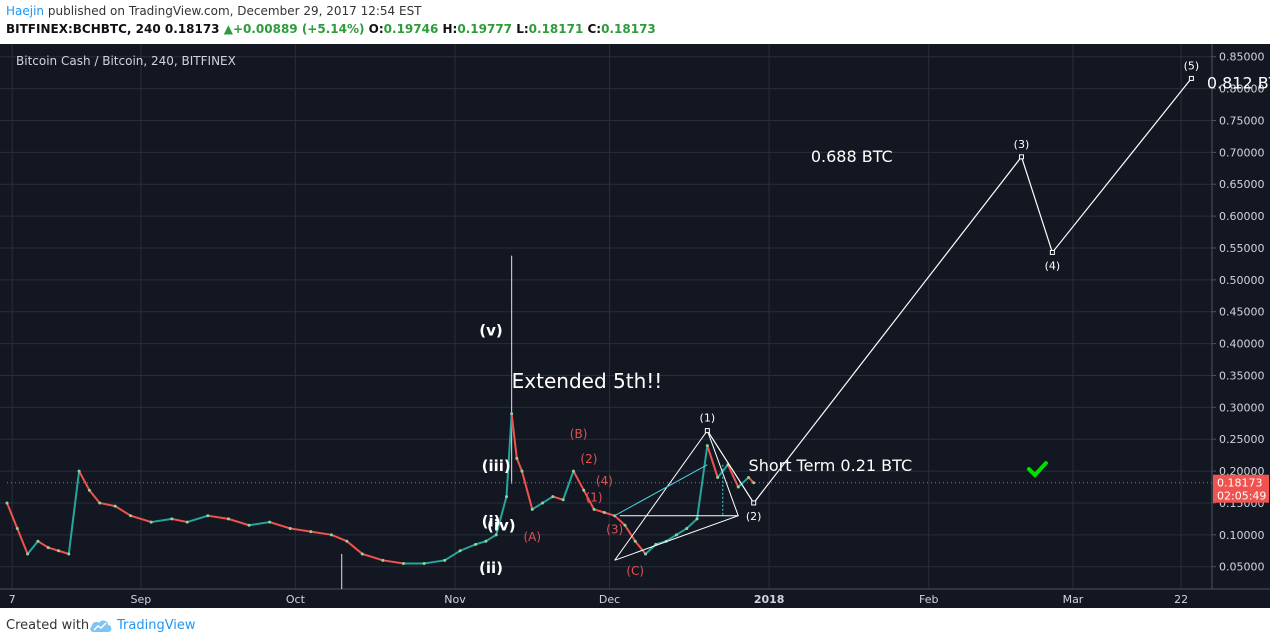  What do you see at coordinates (594, 29) in the screenshot?
I see `close-label: C:` at bounding box center [594, 29].